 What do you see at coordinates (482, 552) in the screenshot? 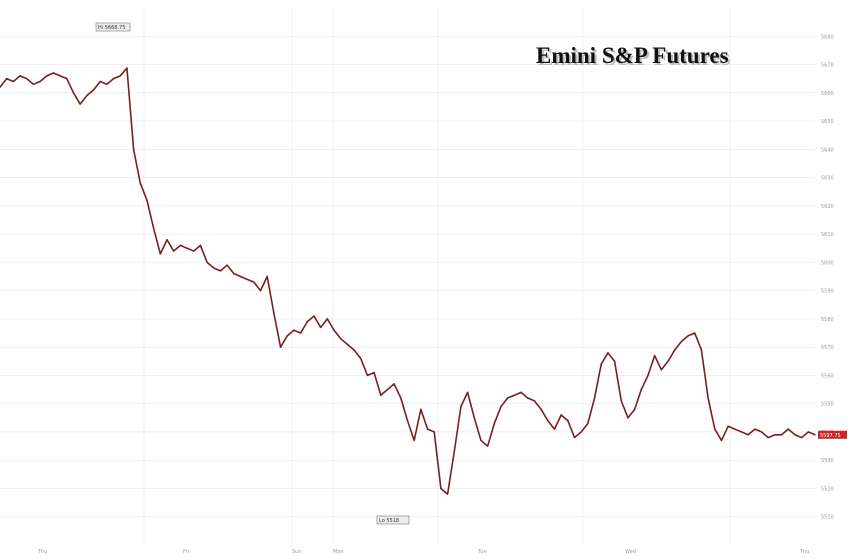
I see `x-tick-label: Tue` at bounding box center [482, 552].